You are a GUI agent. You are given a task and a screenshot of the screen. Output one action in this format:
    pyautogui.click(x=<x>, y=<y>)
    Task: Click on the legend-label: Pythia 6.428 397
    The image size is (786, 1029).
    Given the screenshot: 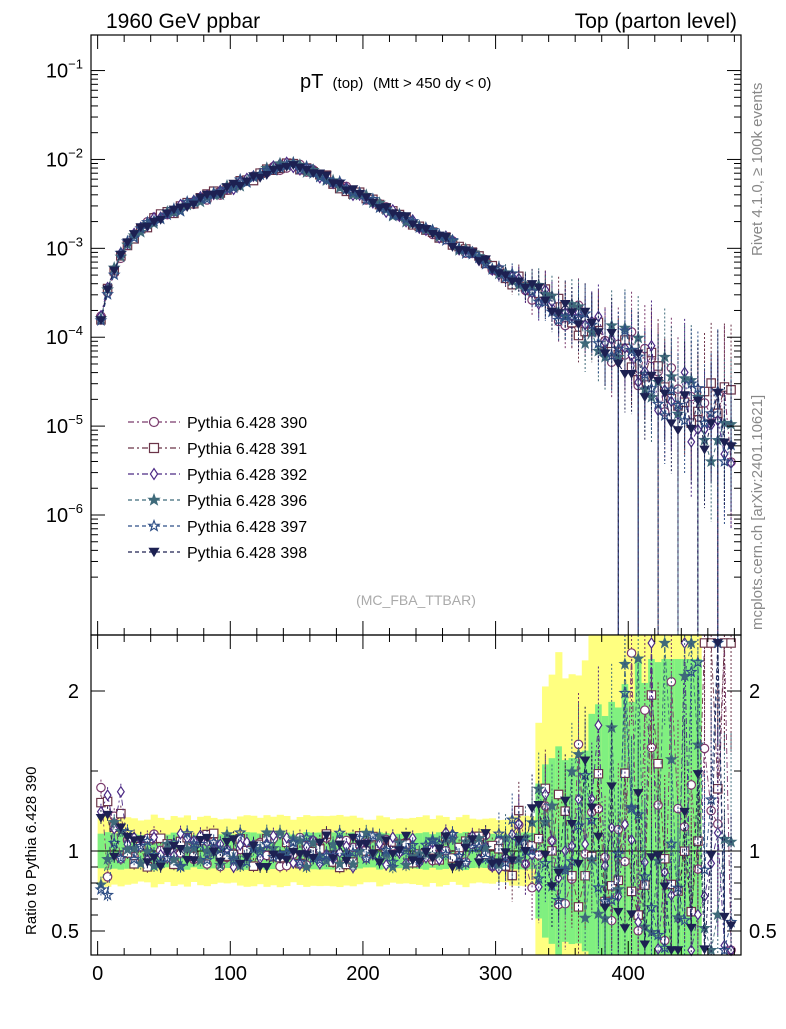 What is the action you would take?
    pyautogui.click(x=247, y=527)
    